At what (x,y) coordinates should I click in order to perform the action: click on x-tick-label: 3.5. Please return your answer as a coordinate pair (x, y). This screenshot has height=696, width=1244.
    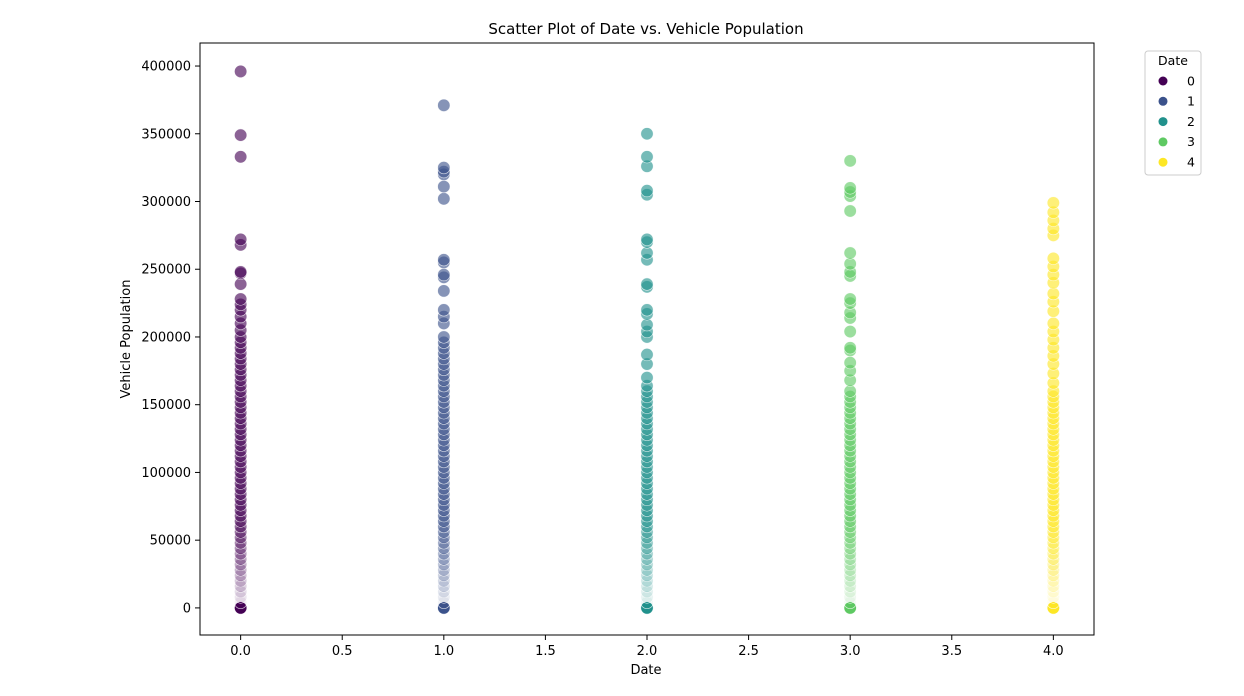
    Looking at the image, I should click on (951, 651).